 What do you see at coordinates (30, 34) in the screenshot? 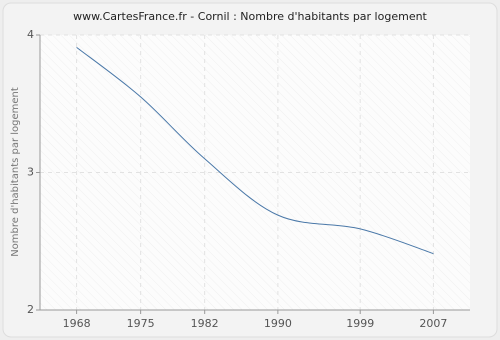
I see `y-tick-label: 4` at bounding box center [30, 34].